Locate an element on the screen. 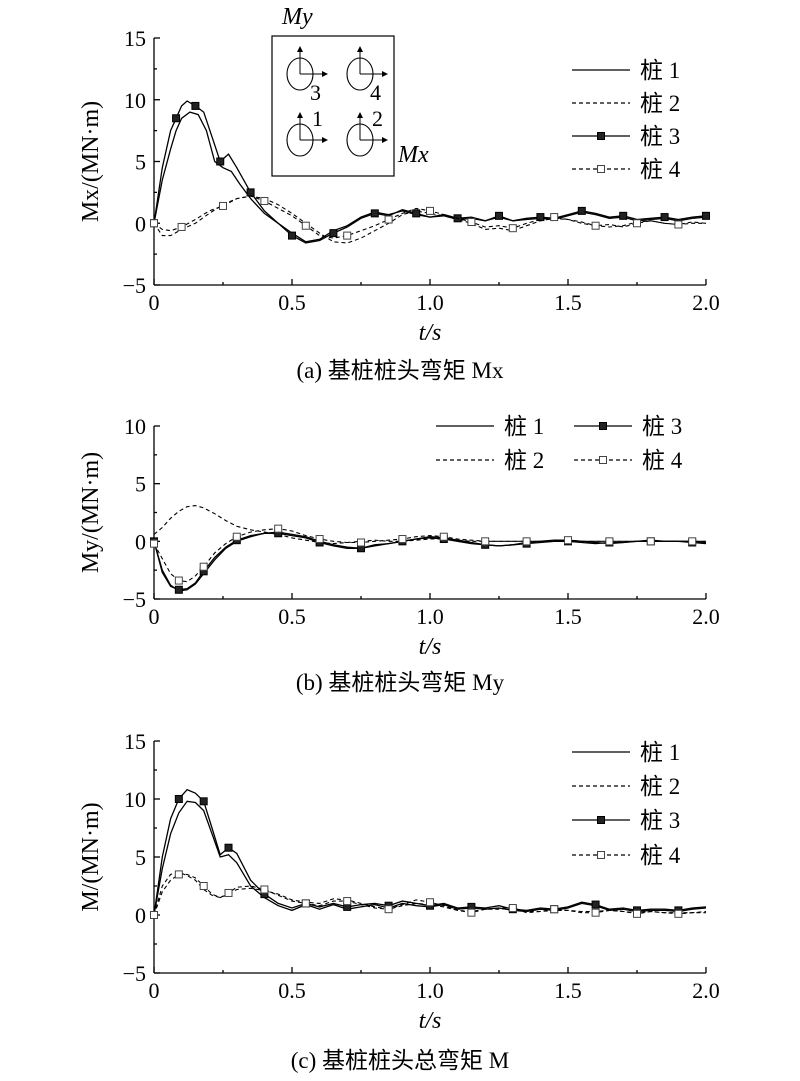 The height and width of the screenshot is (1081, 800). x-tick-label: 1.0 is located at coordinates (430, 302).